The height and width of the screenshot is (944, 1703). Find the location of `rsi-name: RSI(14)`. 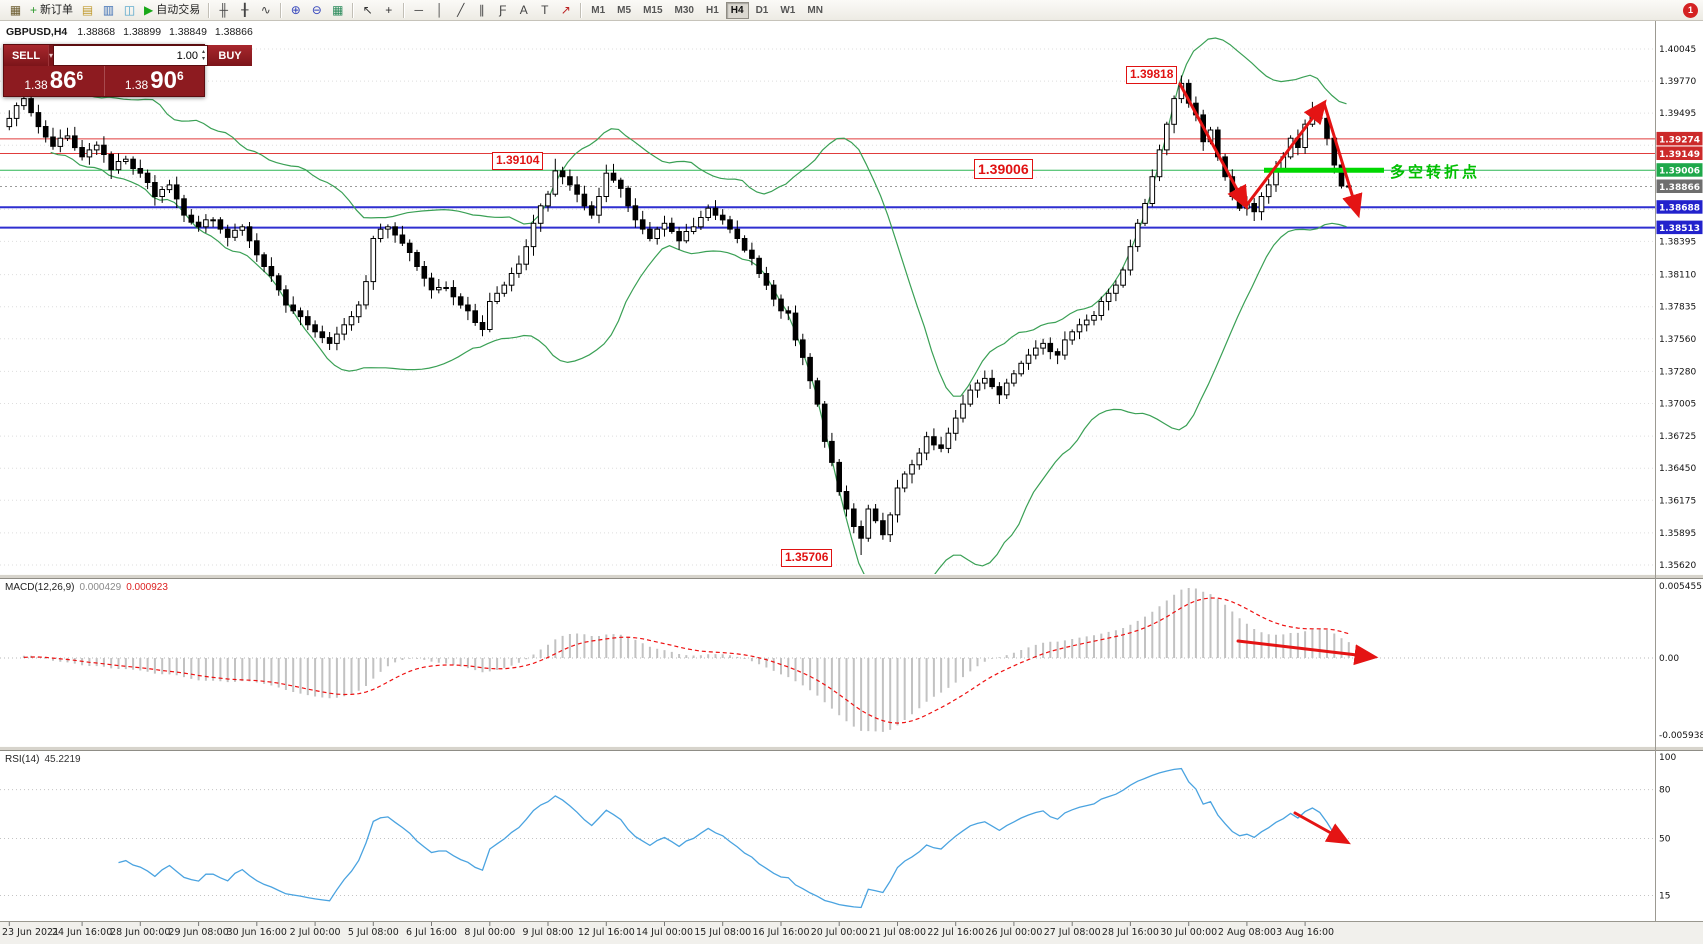

rsi-name: RSI(14) is located at coordinates (22, 759).